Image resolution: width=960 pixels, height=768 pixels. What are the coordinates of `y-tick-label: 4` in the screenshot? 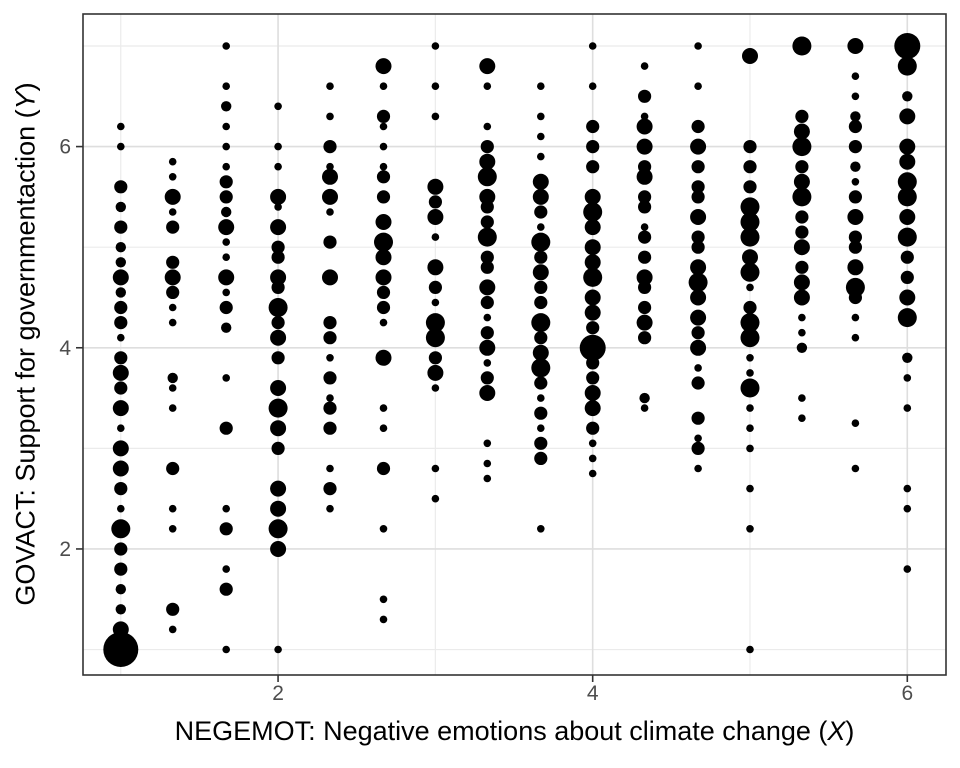 It's located at (65, 348).